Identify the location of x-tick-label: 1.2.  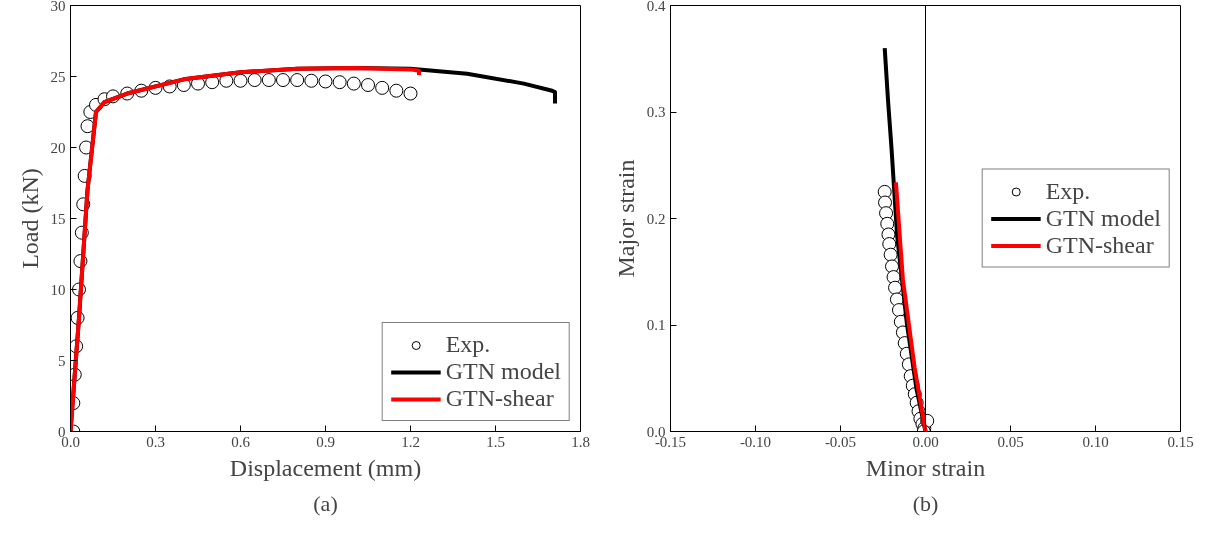
(410, 441).